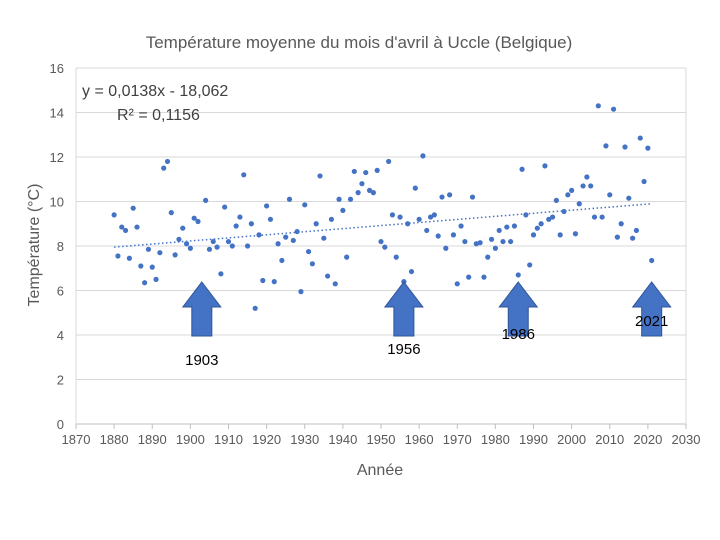 The height and width of the screenshot is (540, 720). Describe the element at coordinates (60, 335) in the screenshot. I see `y-tick-label: 4` at that location.